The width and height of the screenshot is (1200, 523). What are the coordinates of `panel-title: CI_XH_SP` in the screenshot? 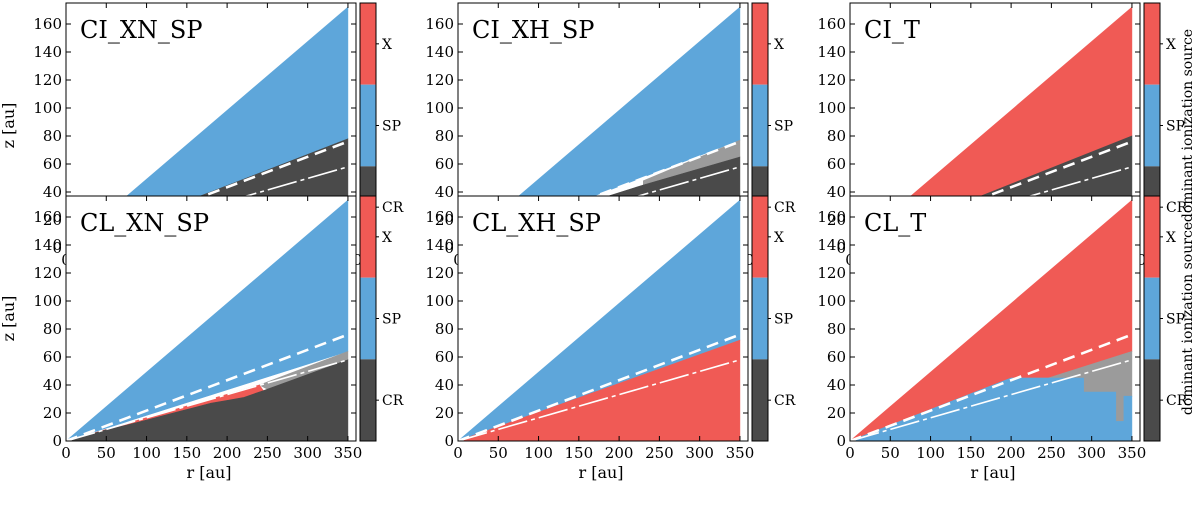 It's located at (533, 30).